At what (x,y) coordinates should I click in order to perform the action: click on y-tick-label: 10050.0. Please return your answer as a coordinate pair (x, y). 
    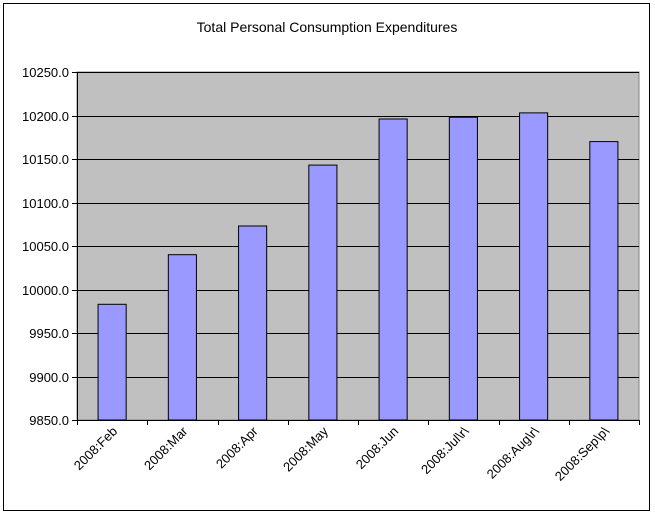
    Looking at the image, I should click on (45, 246).